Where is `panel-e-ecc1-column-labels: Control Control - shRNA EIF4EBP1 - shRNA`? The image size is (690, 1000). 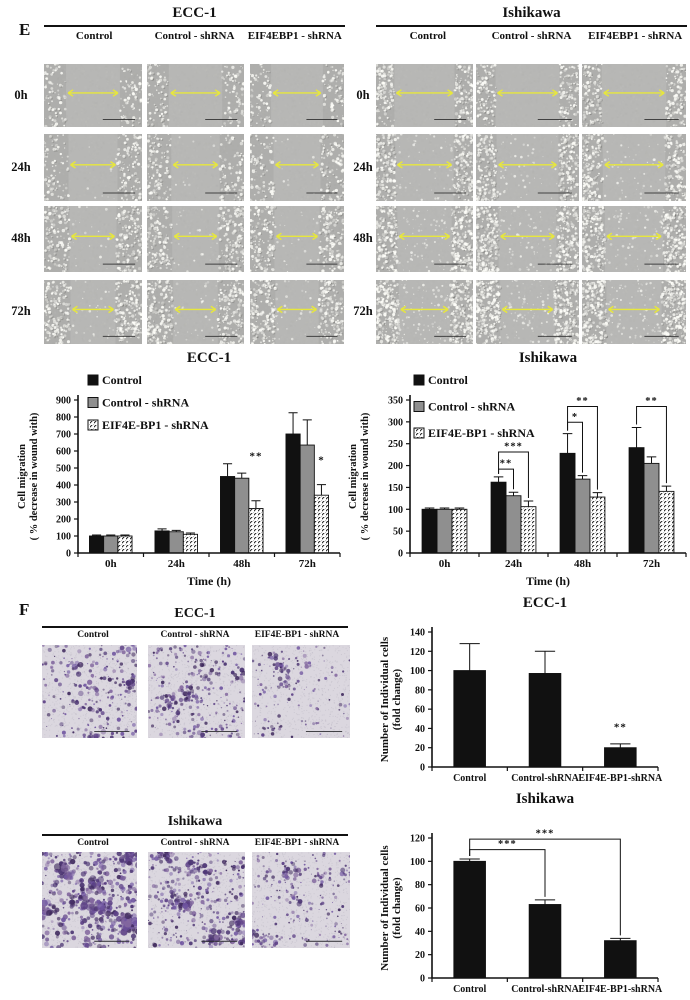
panel-e-ecc1-column-labels: Control Control - shRNA EIF4EBP1 - shRNA is located at coordinates (194, 34).